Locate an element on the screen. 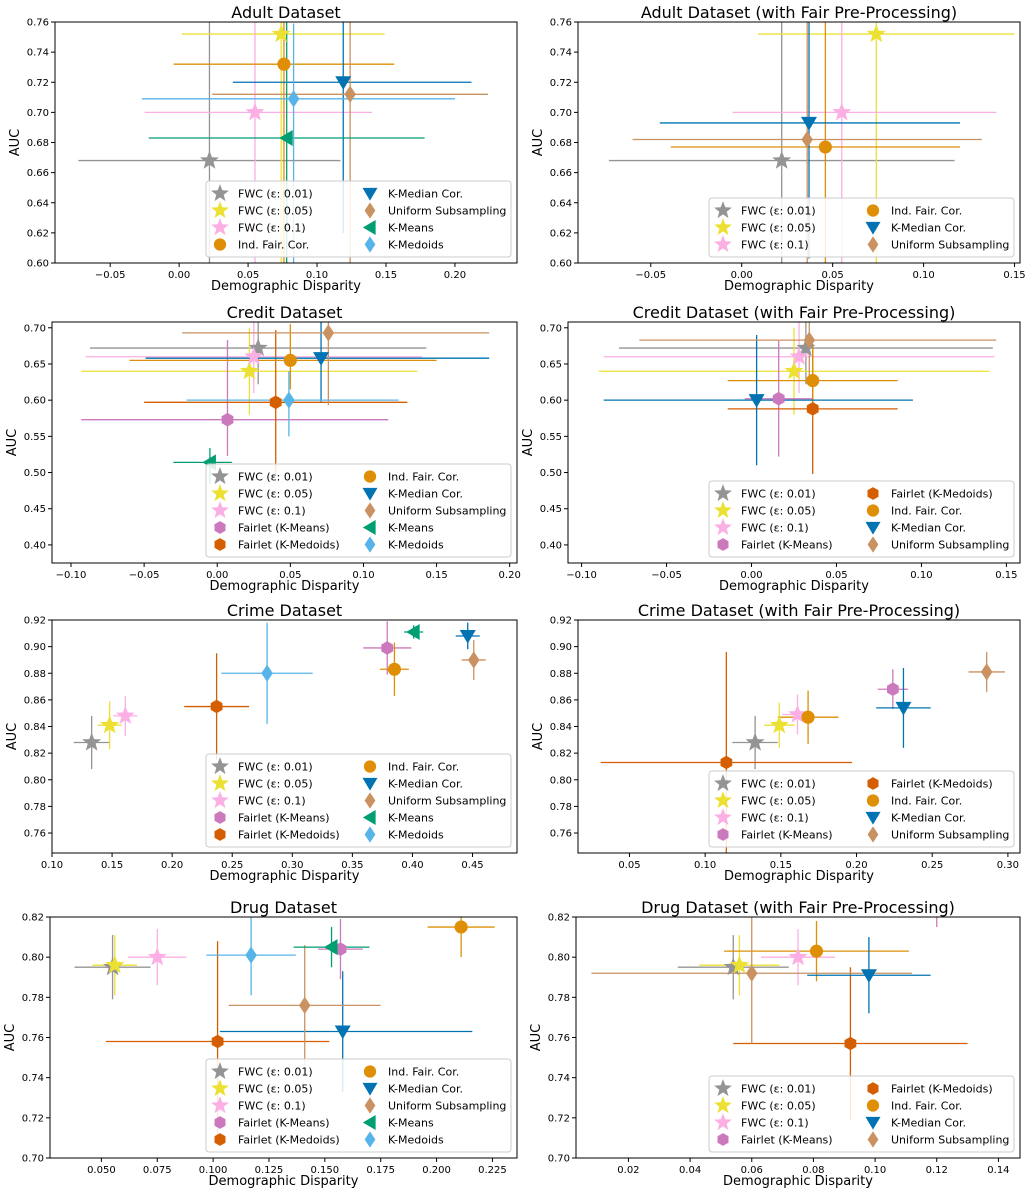 This screenshot has width=1035, height=1193. y-tick-label: 0.72 is located at coordinates (559, 1118).